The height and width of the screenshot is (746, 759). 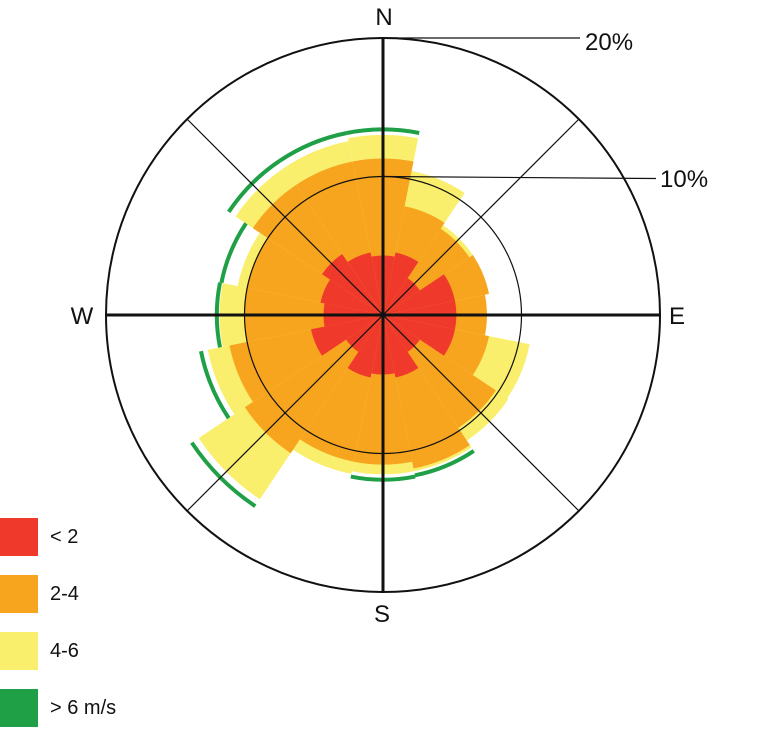 I want to click on legend-item-4-6: 4-6, so click(x=58, y=651).